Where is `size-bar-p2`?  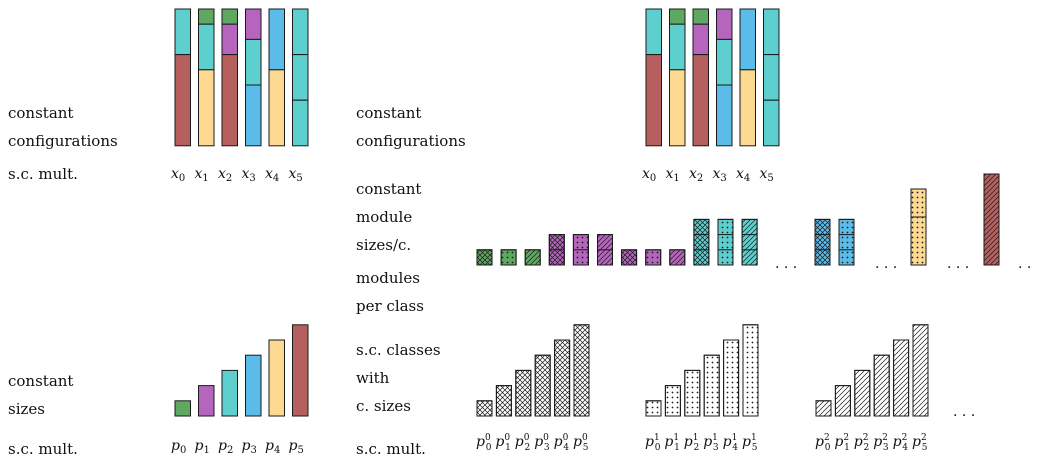 size-bar-p2 is located at coordinates (229, 393).